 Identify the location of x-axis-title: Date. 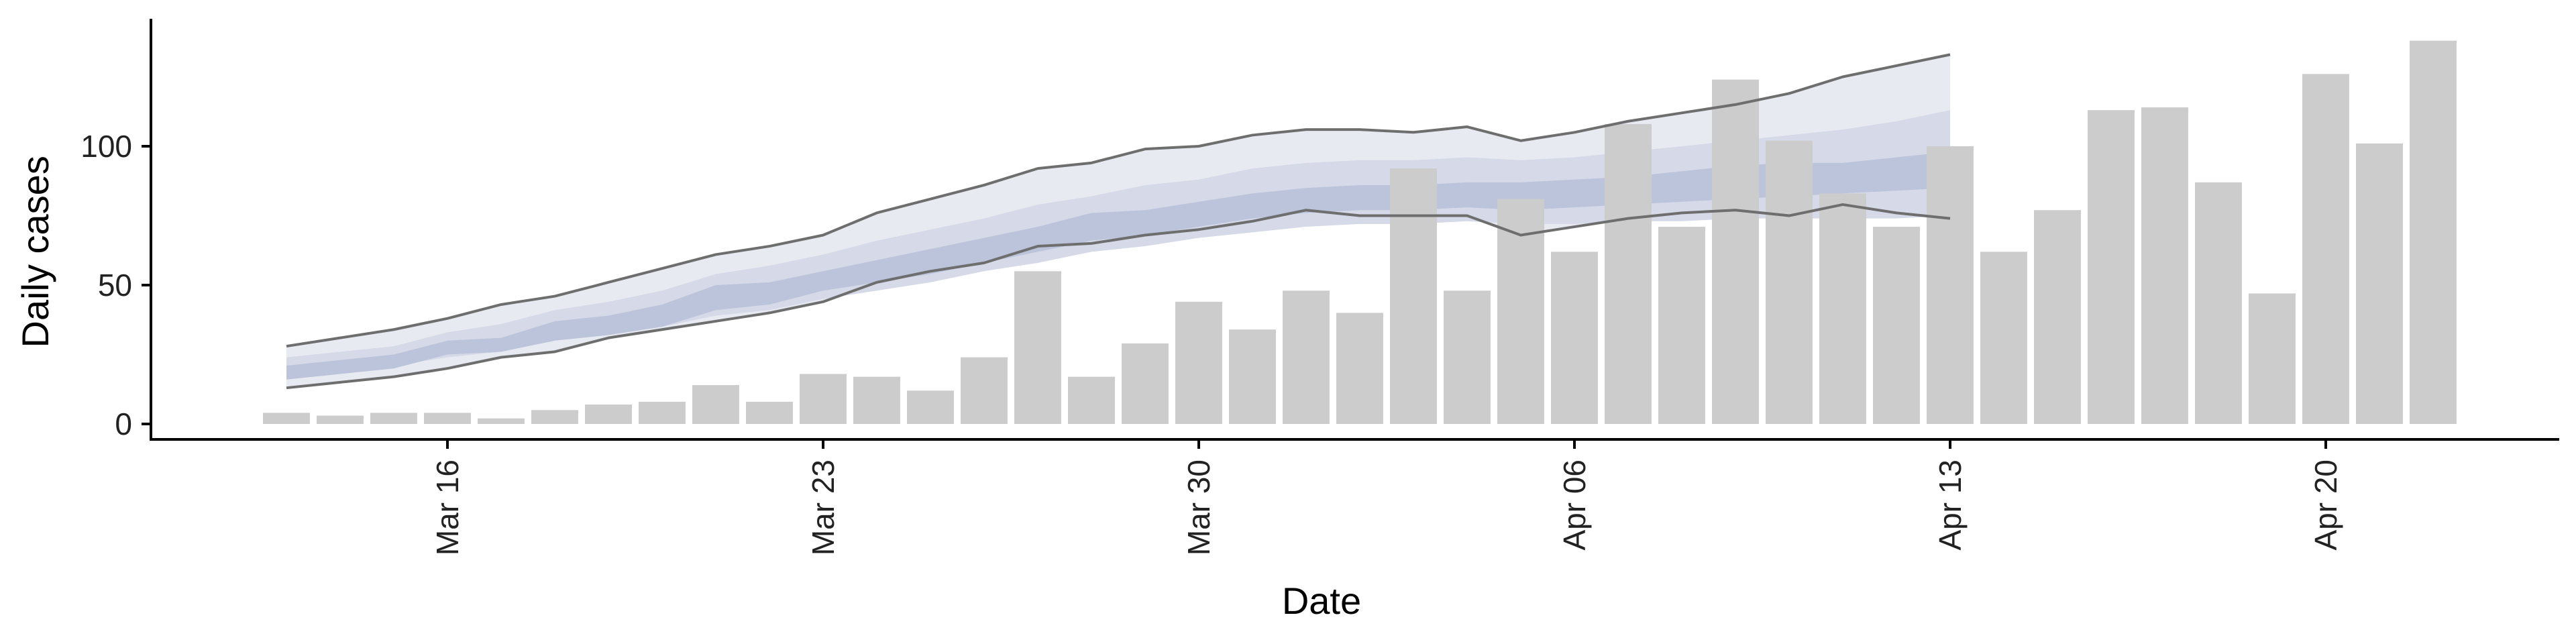
(1321, 601).